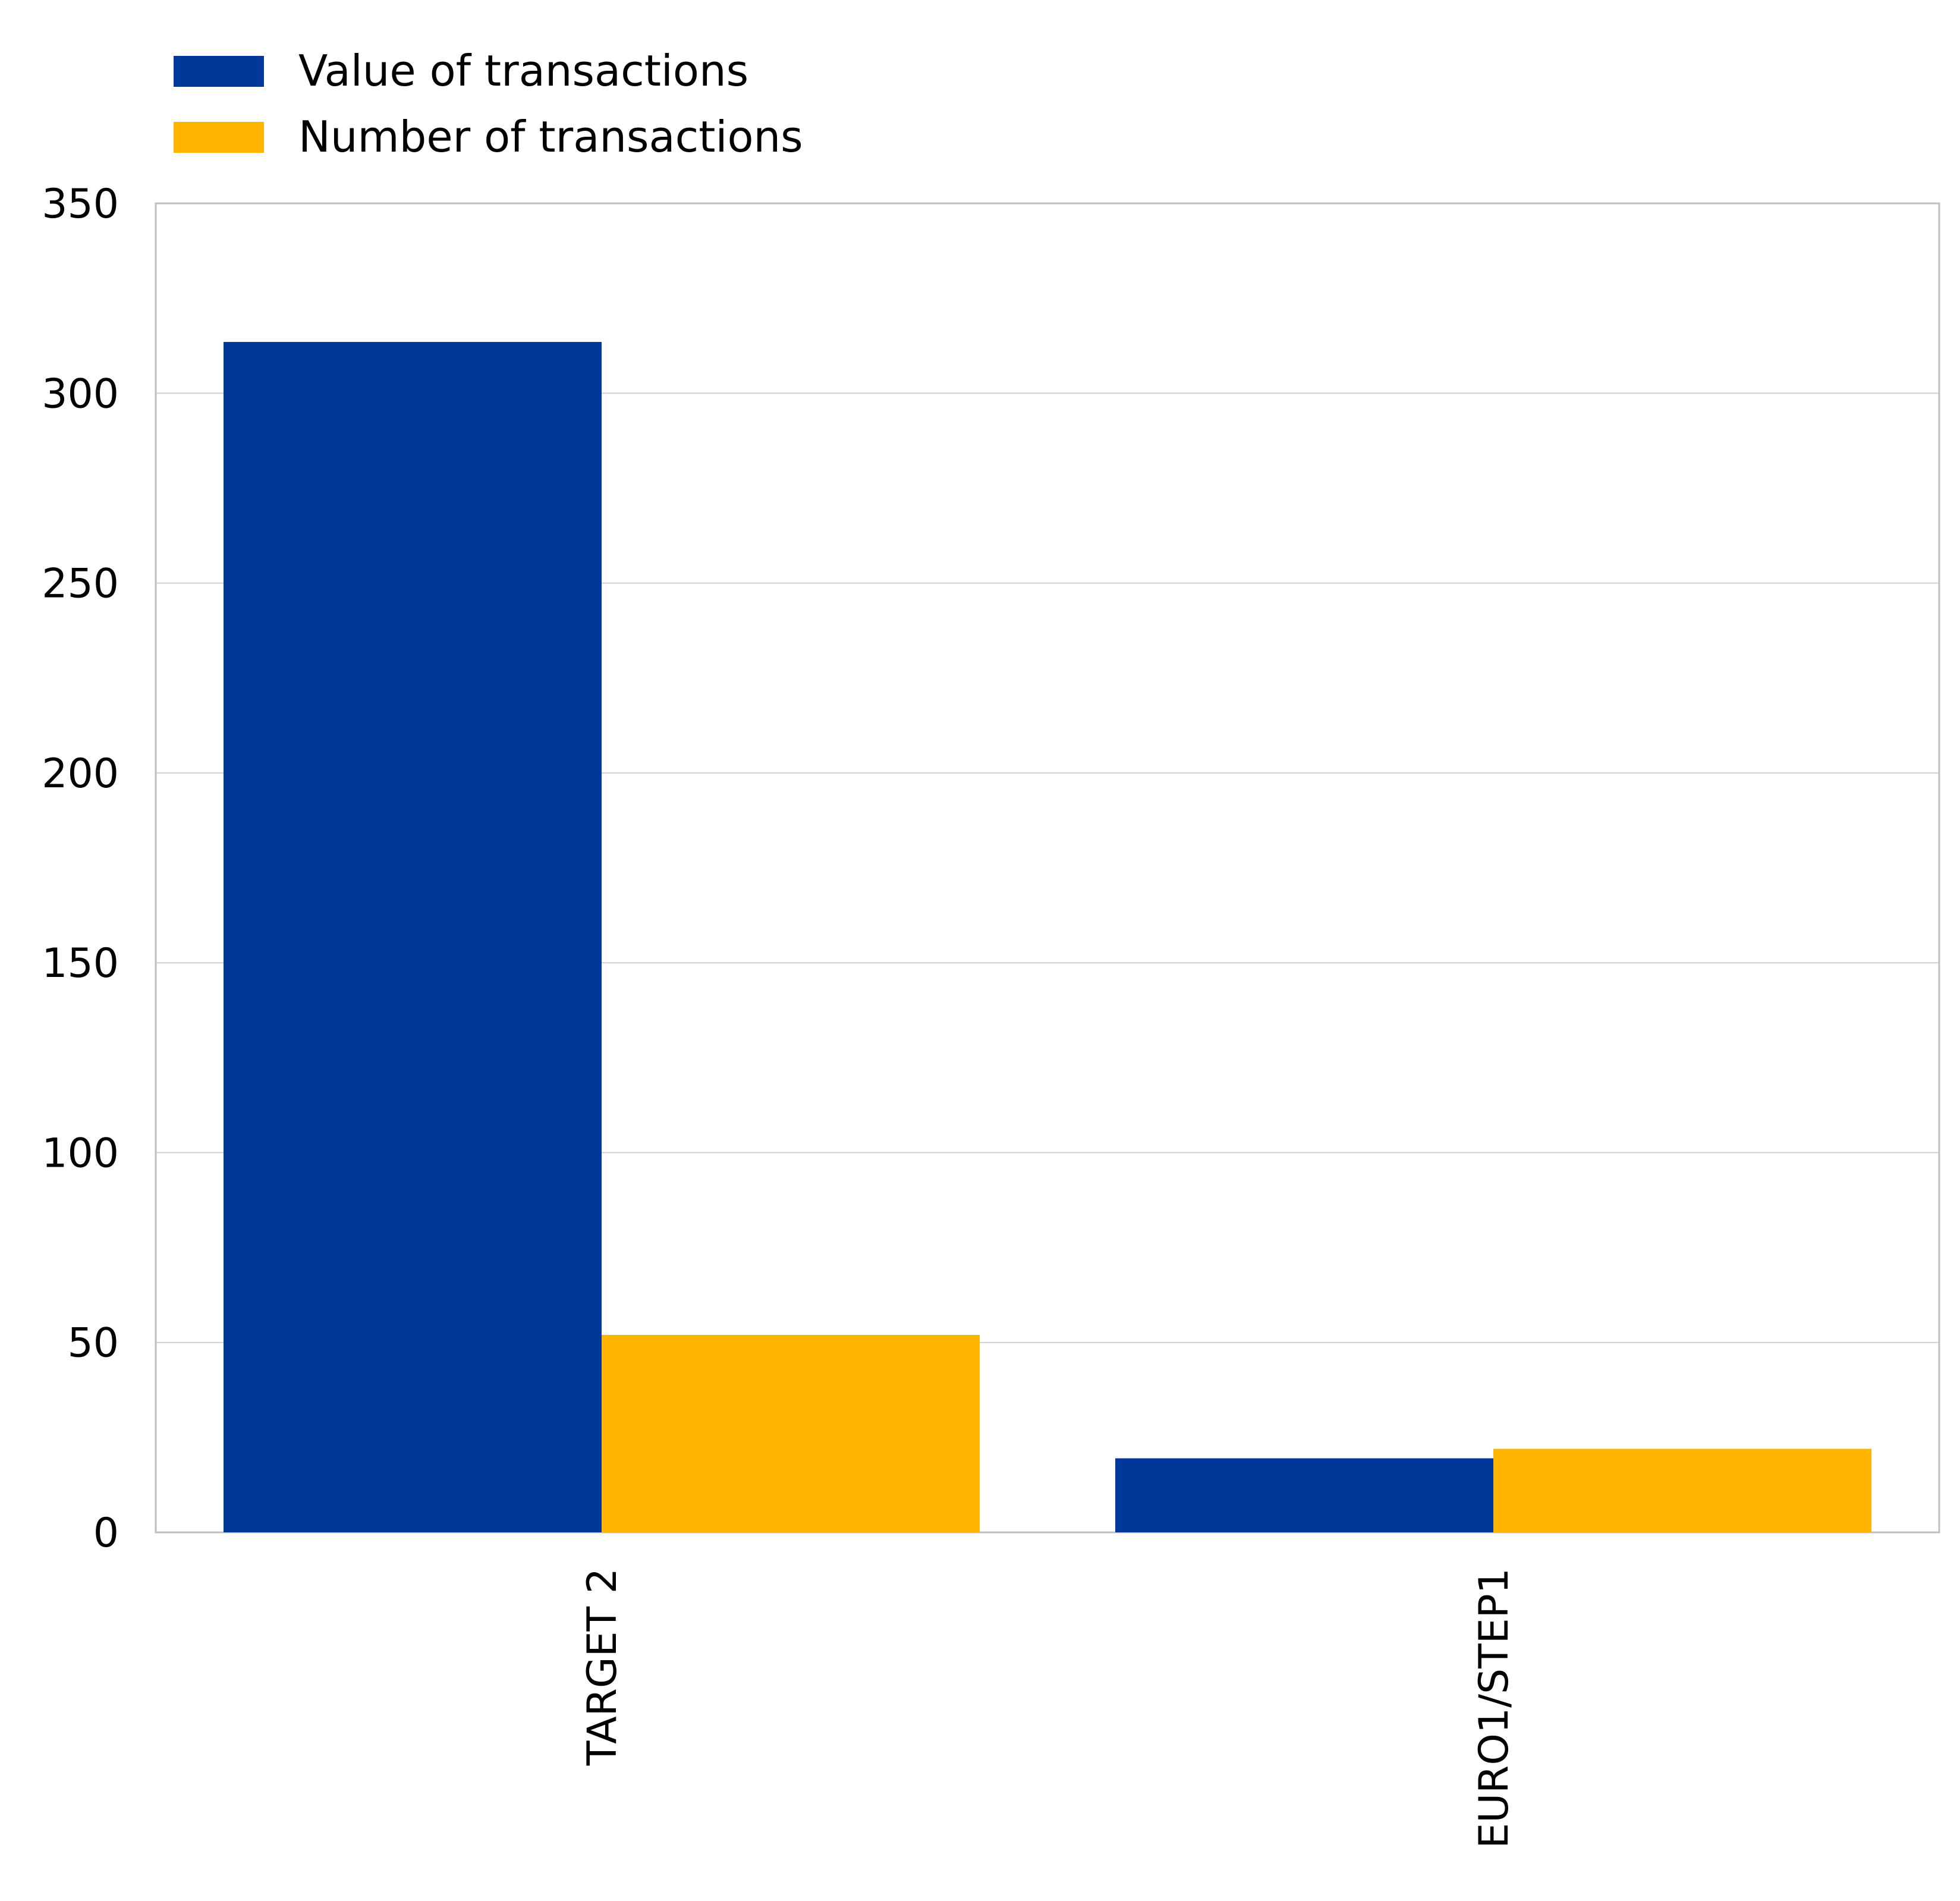 This screenshot has height=1901, width=1960. What do you see at coordinates (80, 1153) in the screenshot?
I see `y-tick-label: 100` at bounding box center [80, 1153].